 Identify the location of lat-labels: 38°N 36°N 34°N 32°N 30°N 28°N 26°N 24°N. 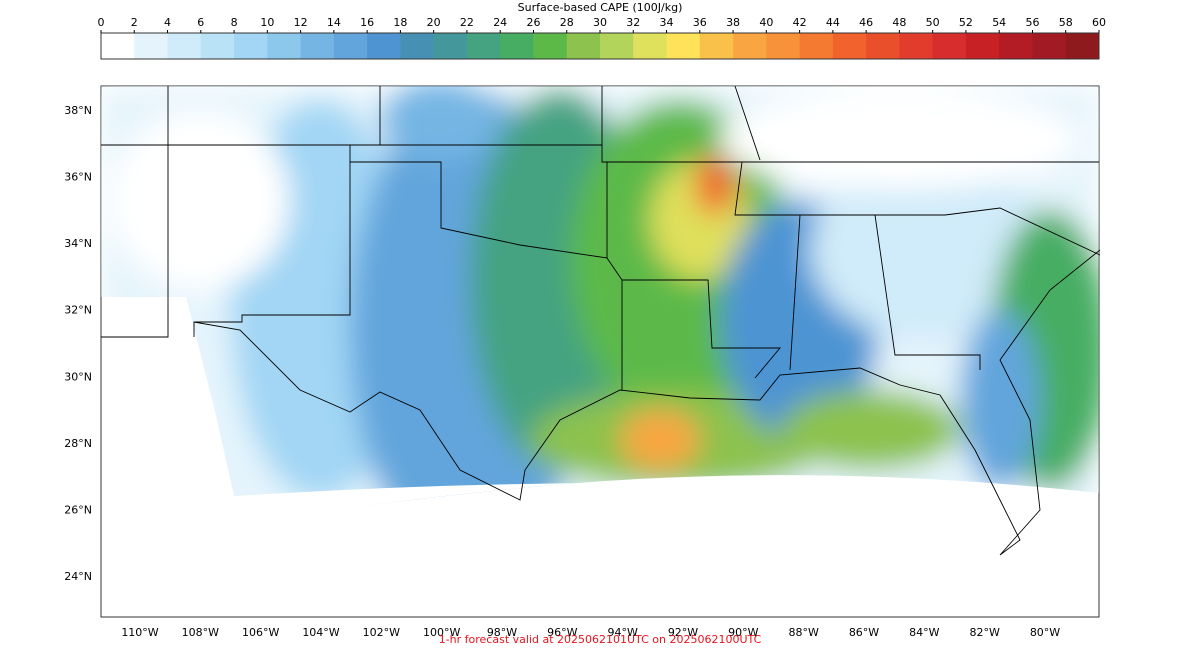
(78, 343).